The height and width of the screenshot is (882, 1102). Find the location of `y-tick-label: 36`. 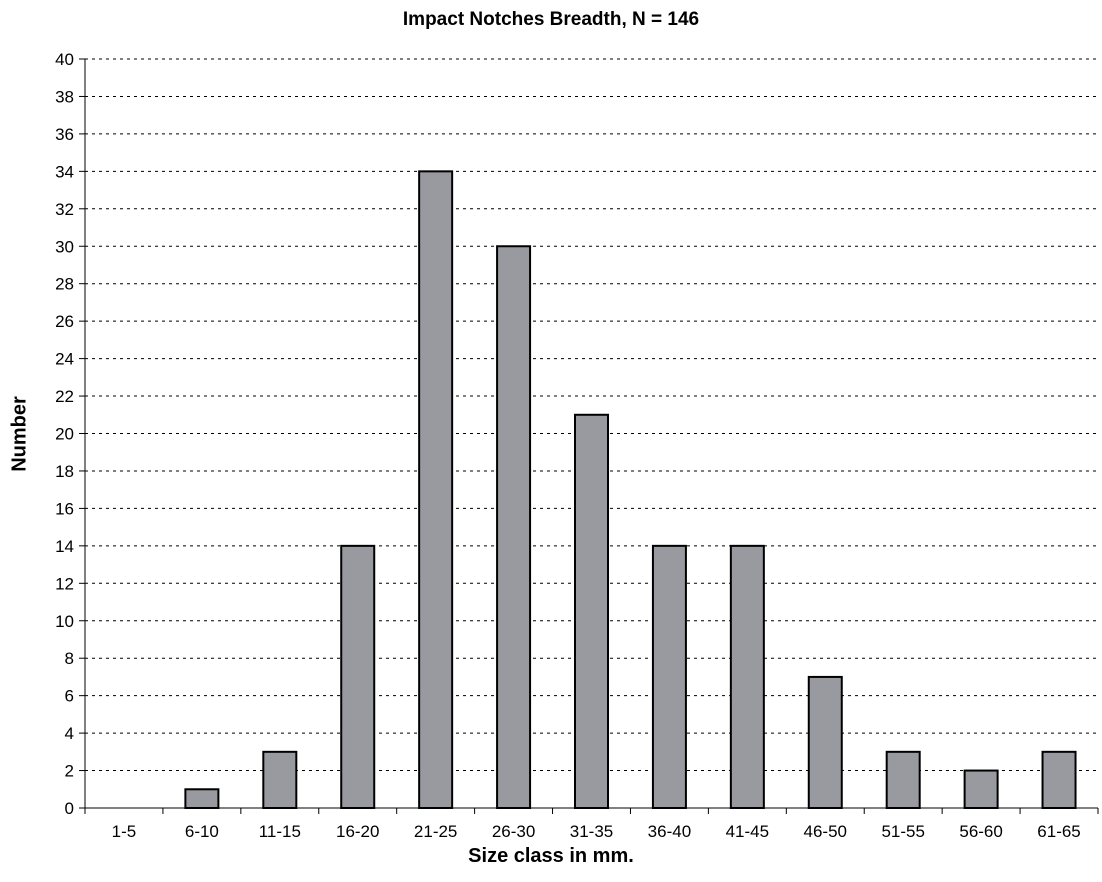

y-tick-label: 36 is located at coordinates (64, 134).